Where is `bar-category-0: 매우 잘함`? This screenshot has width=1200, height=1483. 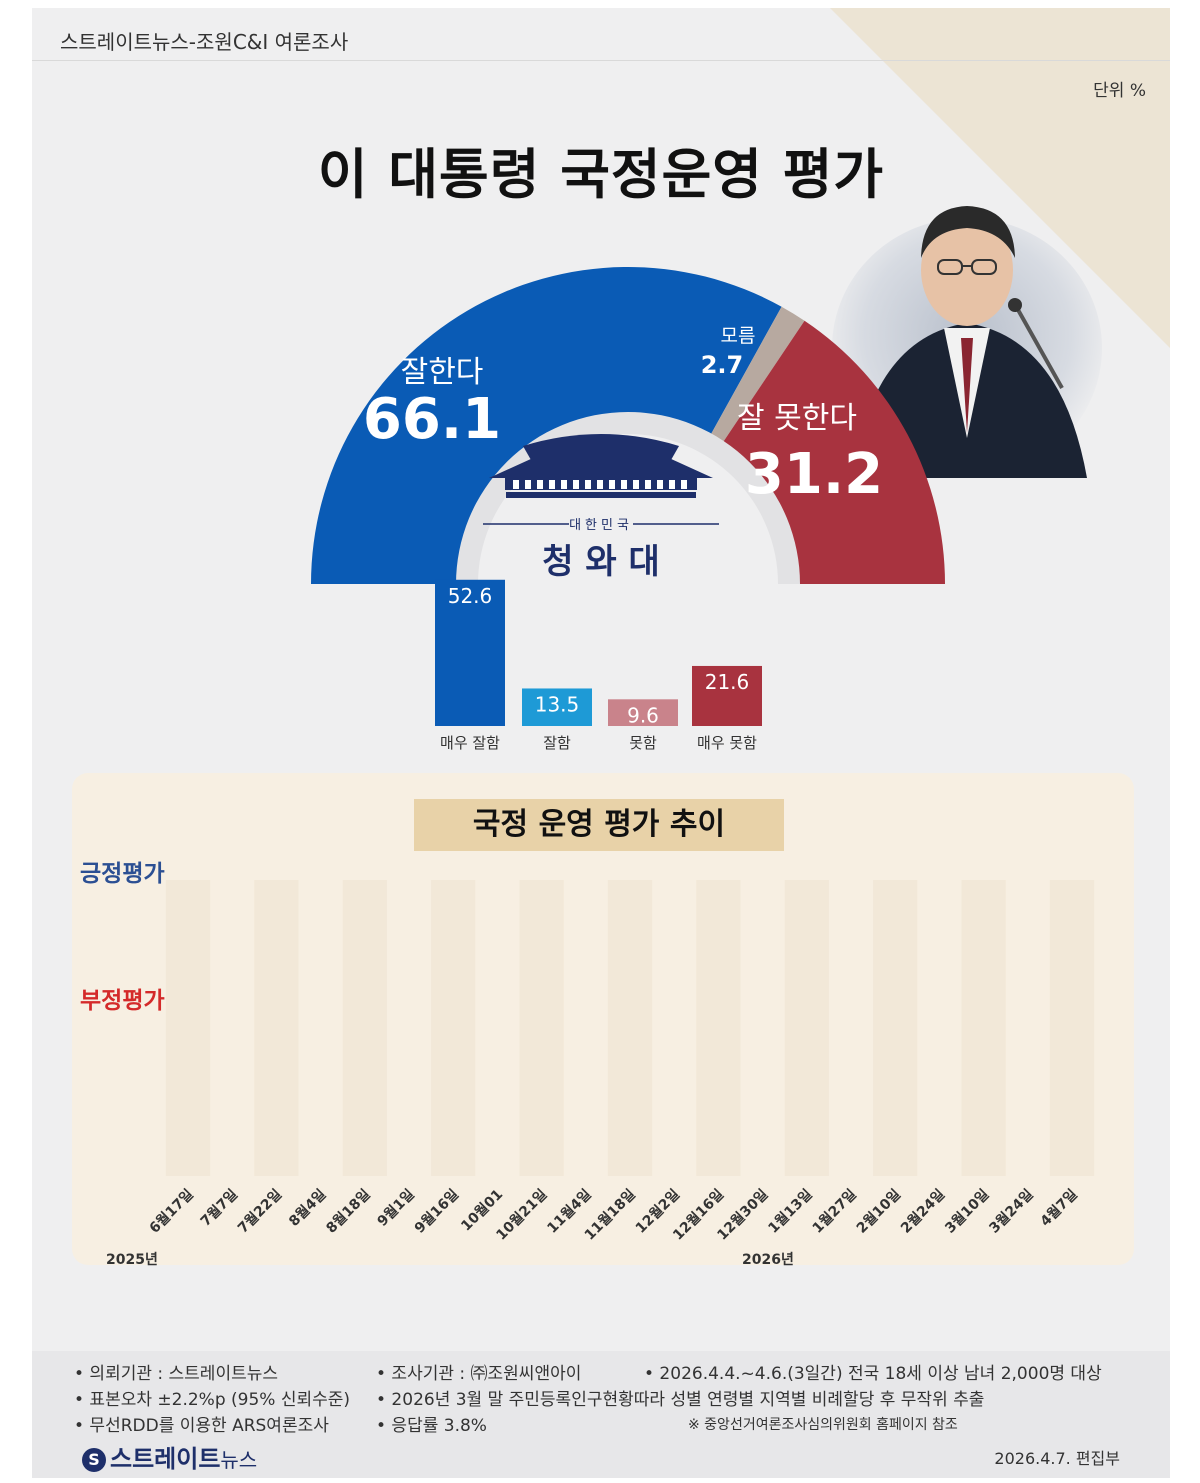
bar-category-0: 매우 잘함 is located at coordinates (470, 743).